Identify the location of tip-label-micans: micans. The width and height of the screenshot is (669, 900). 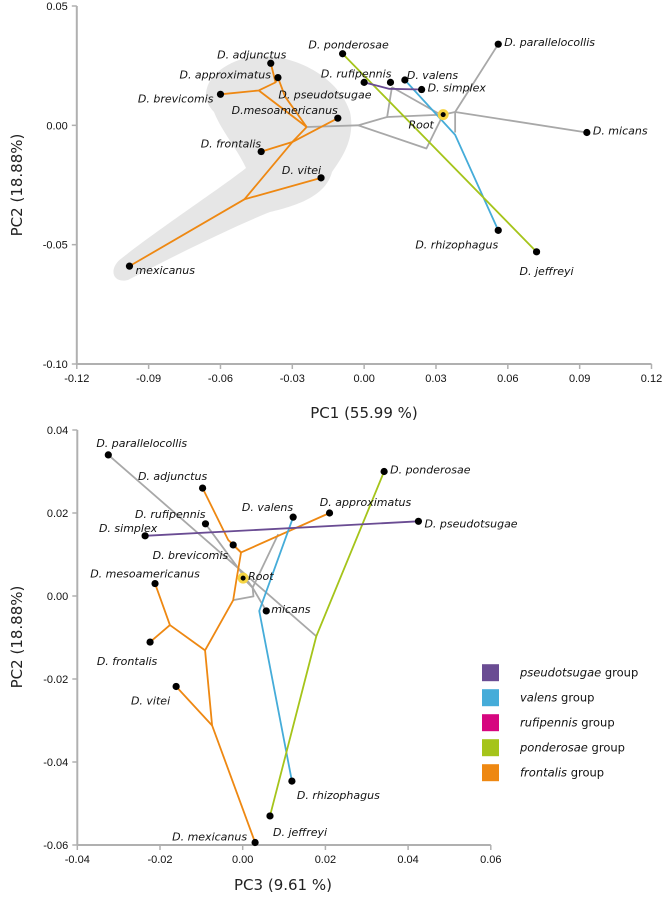
(291, 609).